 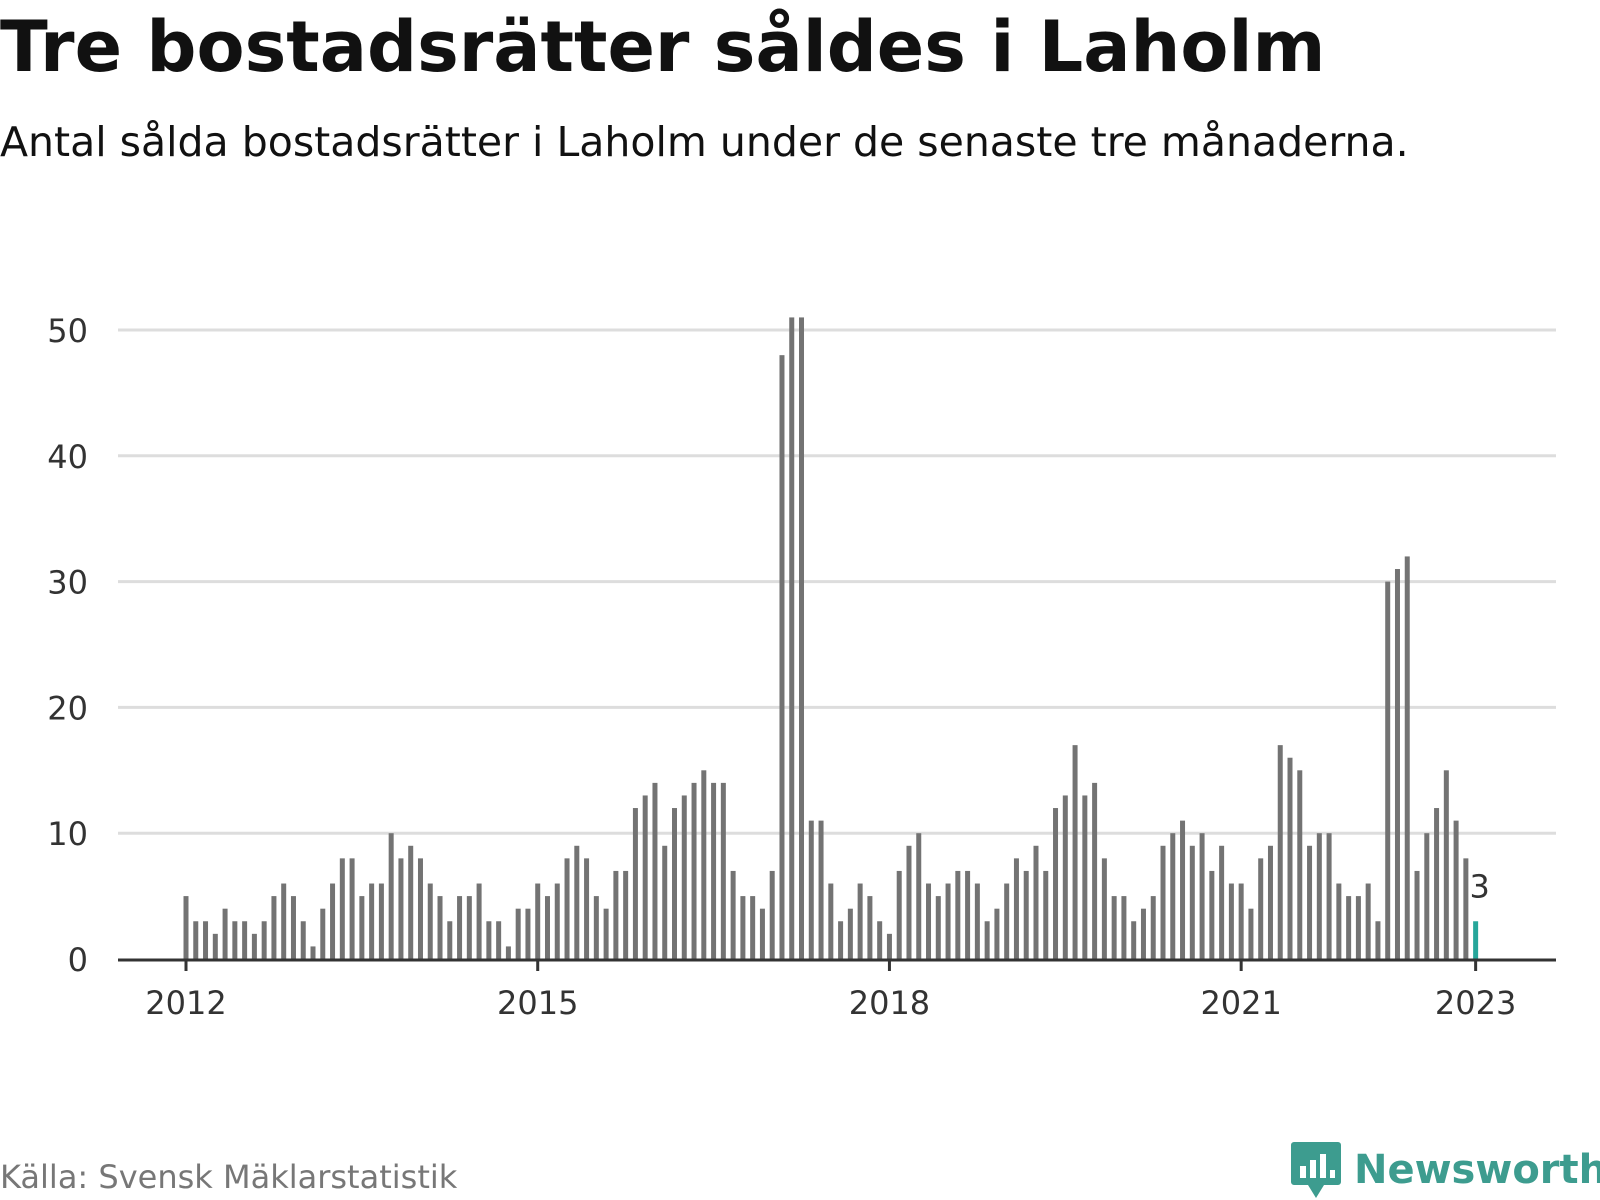 What do you see at coordinates (1445, 1170) in the screenshot?
I see `brand-logo: Newsworthy` at bounding box center [1445, 1170].